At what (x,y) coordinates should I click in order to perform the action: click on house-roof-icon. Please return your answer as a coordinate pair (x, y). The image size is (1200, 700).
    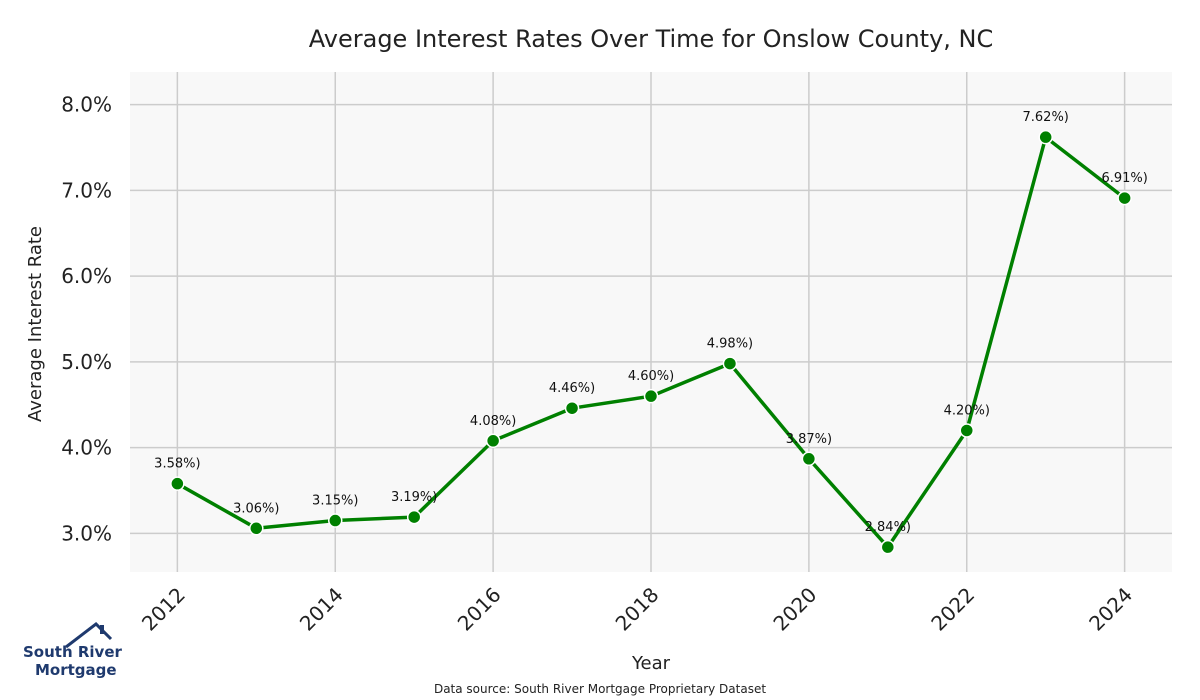
    Looking at the image, I should click on (89, 635).